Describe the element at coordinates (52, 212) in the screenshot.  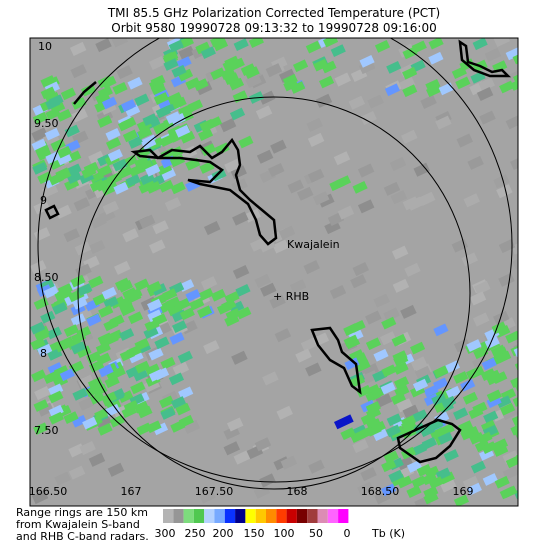
I see `ujae-atoll` at that location.